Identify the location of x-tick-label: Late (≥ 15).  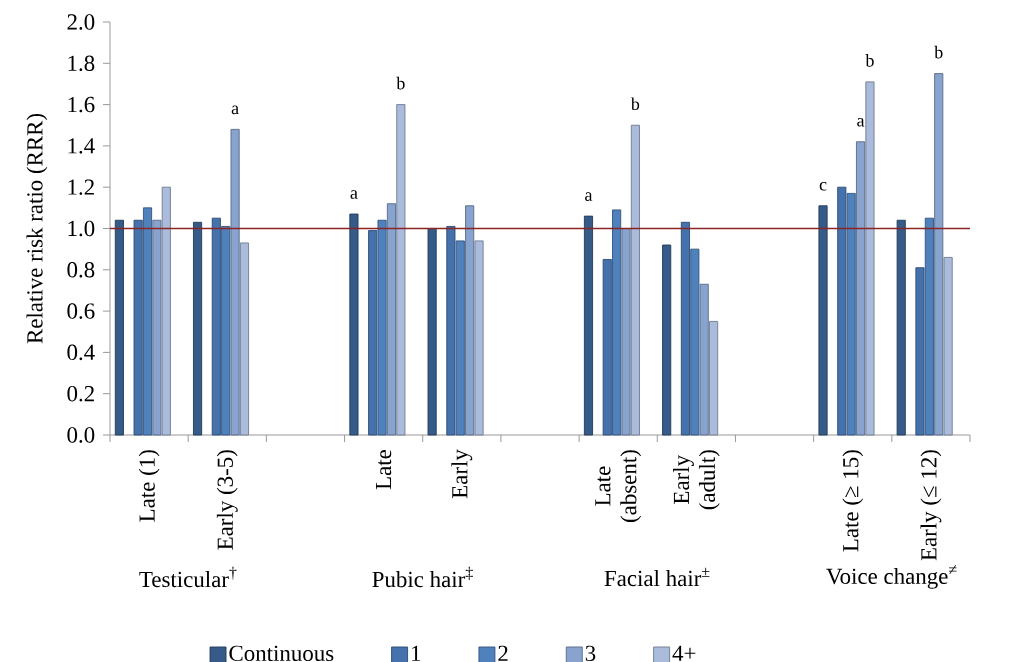
(853, 501).